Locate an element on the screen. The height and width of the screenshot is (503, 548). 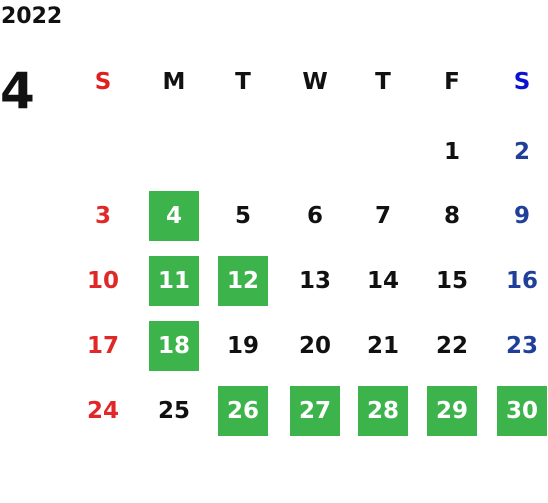
day: 17 is located at coordinates (102, 346).